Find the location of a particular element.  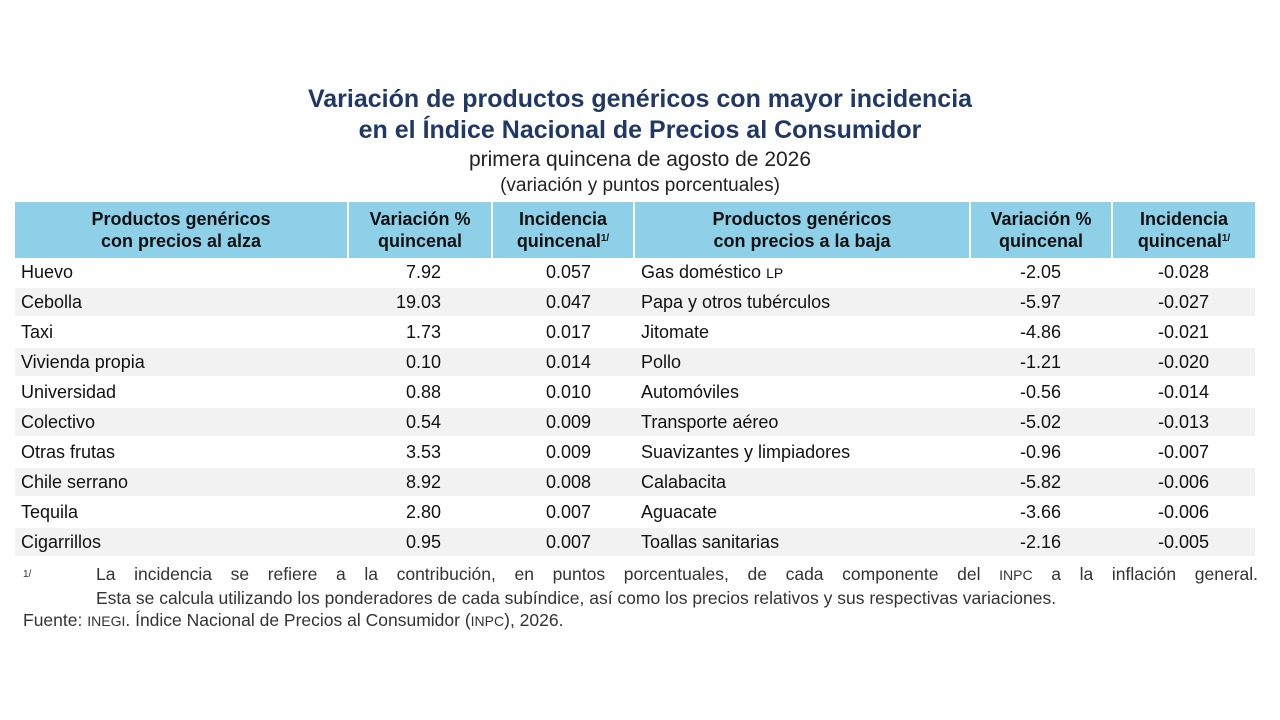

footnote-marker: 1/ is located at coordinates (27, 574).